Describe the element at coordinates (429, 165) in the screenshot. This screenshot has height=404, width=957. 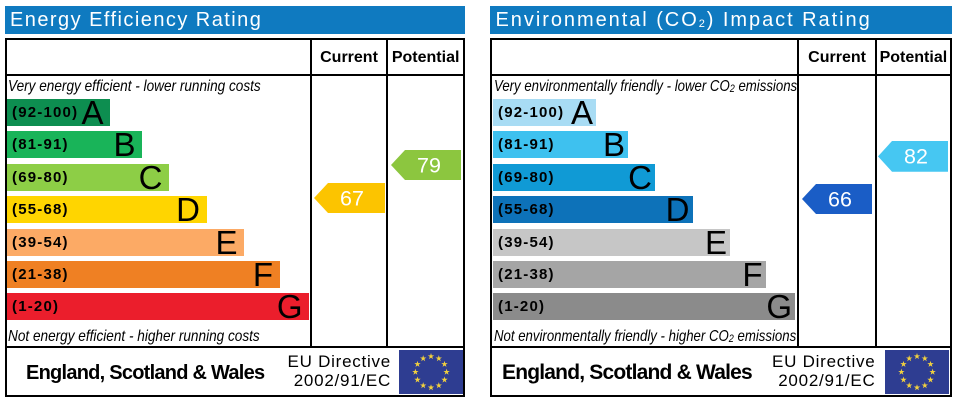
I see `svg-text: 79` at that location.